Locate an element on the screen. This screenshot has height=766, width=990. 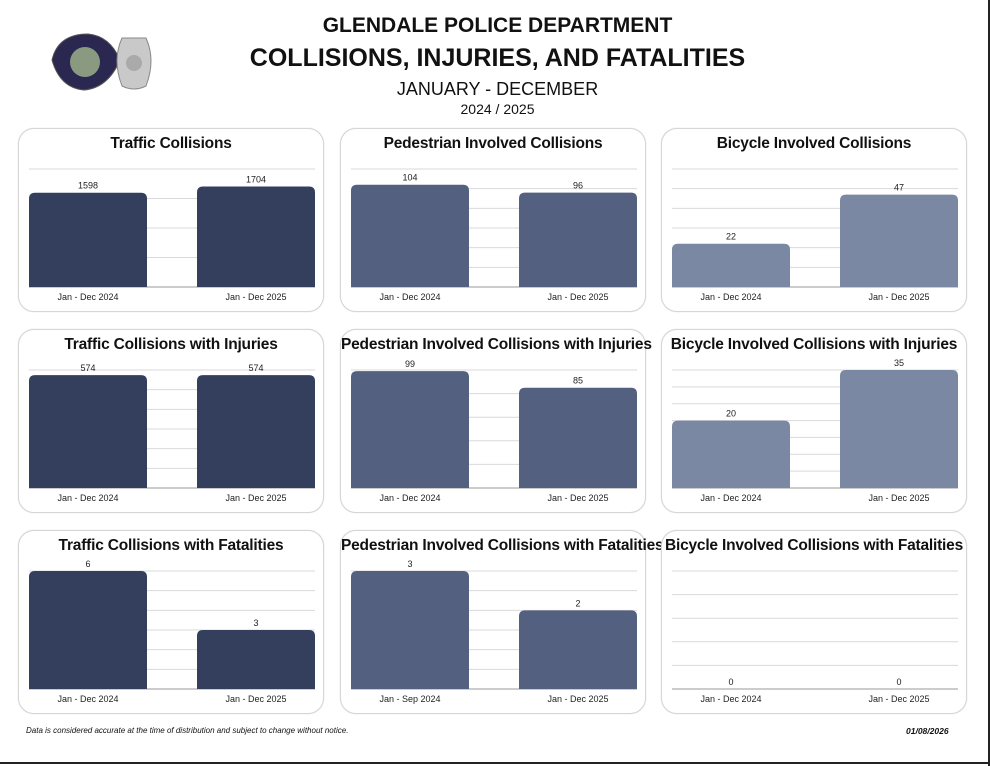
data-label: 22 is located at coordinates (731, 237).